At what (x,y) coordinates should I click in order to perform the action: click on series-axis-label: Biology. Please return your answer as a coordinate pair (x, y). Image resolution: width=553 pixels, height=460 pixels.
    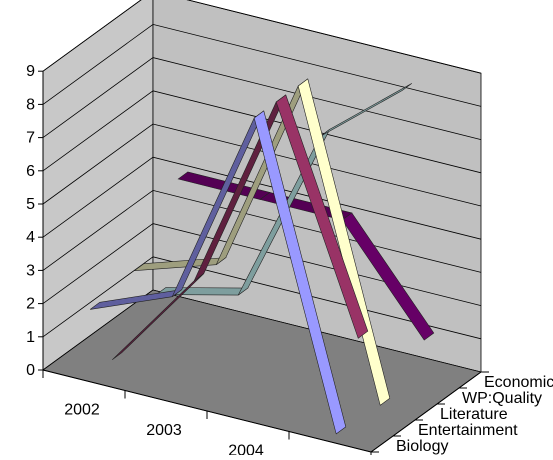
    Looking at the image, I should click on (422, 446).